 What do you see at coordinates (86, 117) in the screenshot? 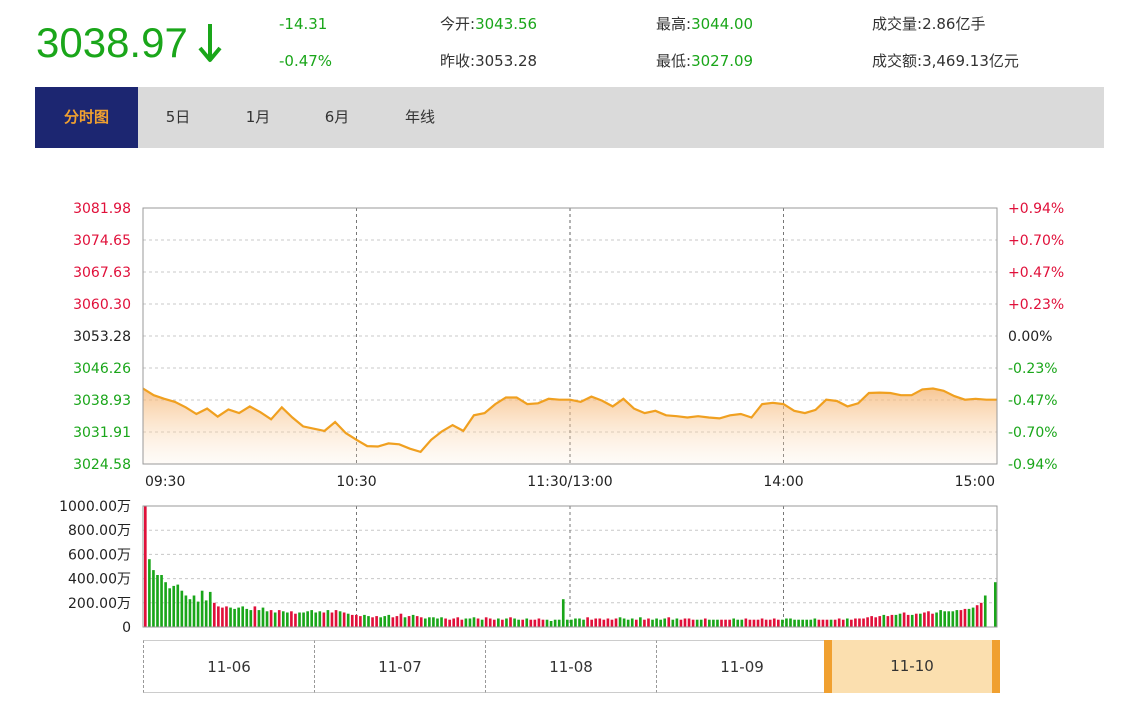
I see `tab-intraday: 分时图` at bounding box center [86, 117].